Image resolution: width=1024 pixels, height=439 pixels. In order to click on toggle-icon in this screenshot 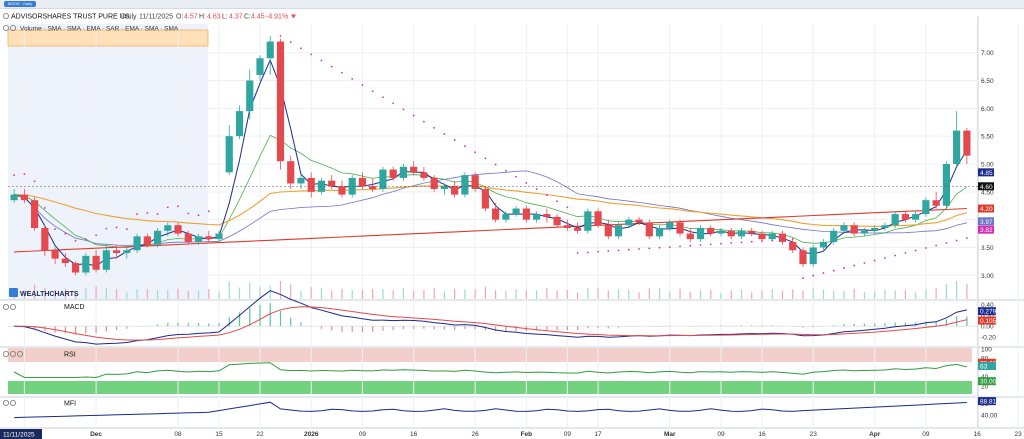, I will do `click(6, 15)`.